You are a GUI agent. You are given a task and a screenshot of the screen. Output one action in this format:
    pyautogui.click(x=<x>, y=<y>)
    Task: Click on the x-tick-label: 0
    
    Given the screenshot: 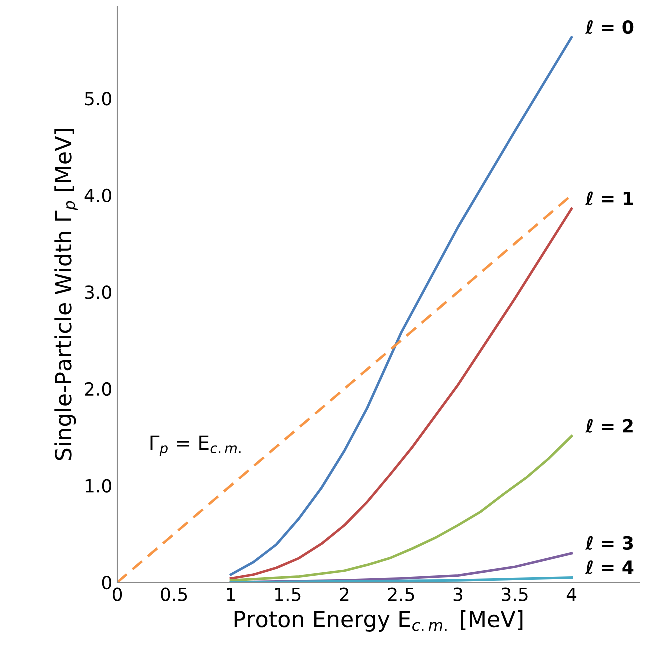 What is the action you would take?
    pyautogui.click(x=117, y=595)
    